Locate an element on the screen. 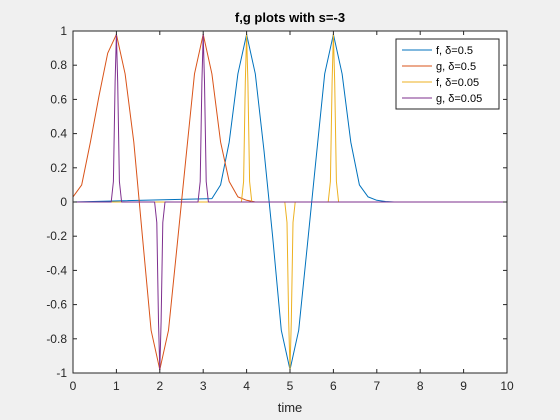 The width and height of the screenshot is (560, 420). y-tick-label: -0.6 is located at coordinates (56, 305).